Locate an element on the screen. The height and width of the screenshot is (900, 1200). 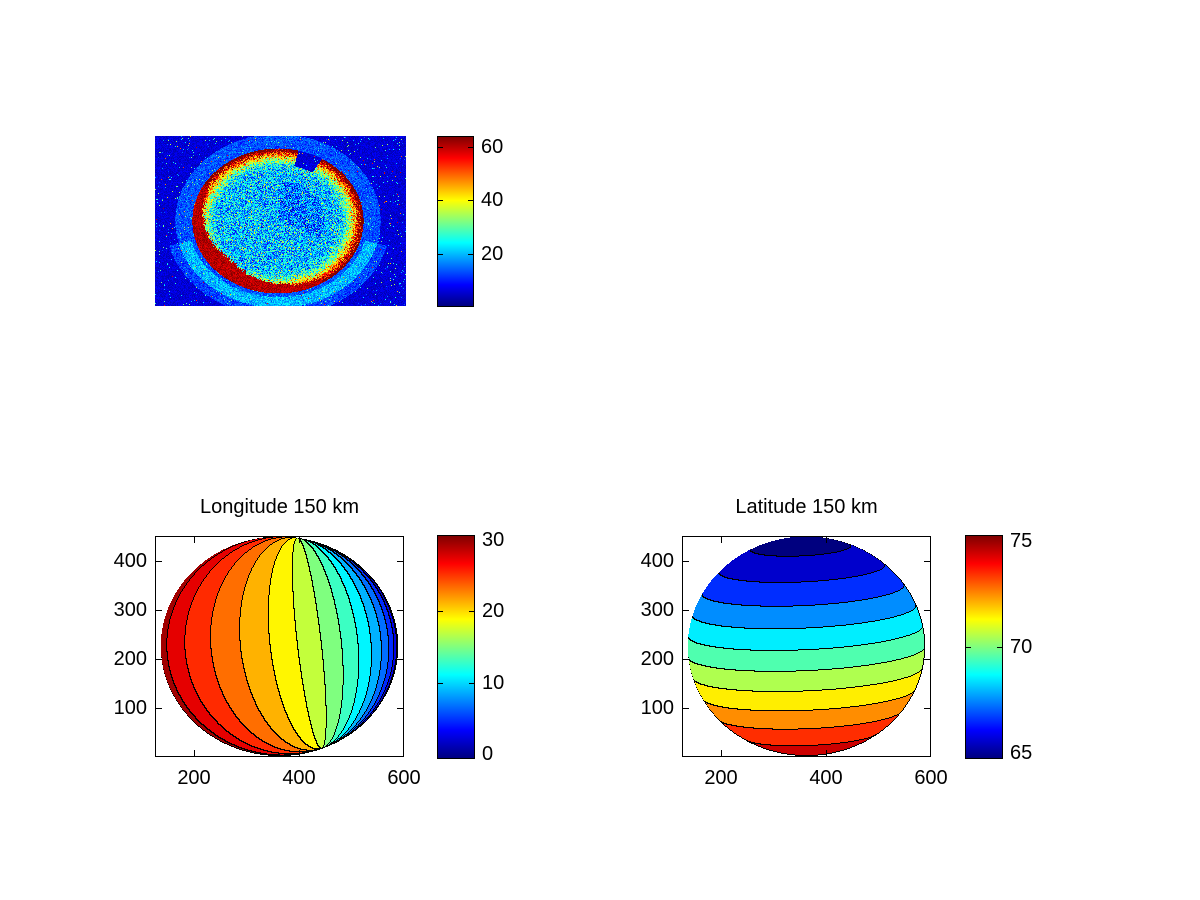
latitude-axes-box is located at coordinates (806, 646).